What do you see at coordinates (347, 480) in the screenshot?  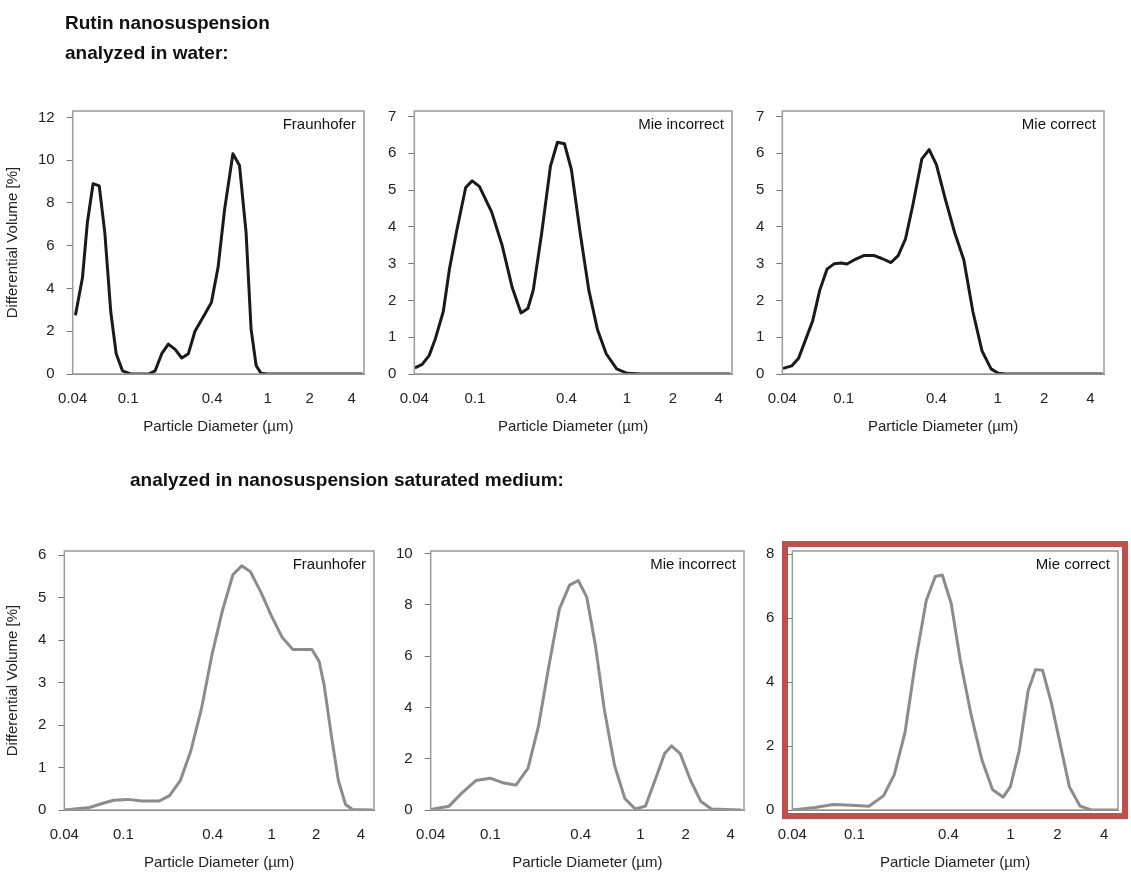 I see `chart-title: analyzed in nanosuspension saturated medium:` at bounding box center [347, 480].